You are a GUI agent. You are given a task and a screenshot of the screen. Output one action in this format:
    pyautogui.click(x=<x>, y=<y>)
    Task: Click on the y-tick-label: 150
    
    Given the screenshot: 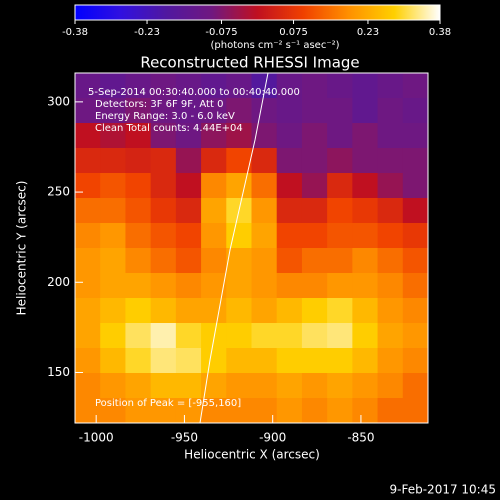 What is the action you would take?
    pyautogui.click(x=58, y=372)
    